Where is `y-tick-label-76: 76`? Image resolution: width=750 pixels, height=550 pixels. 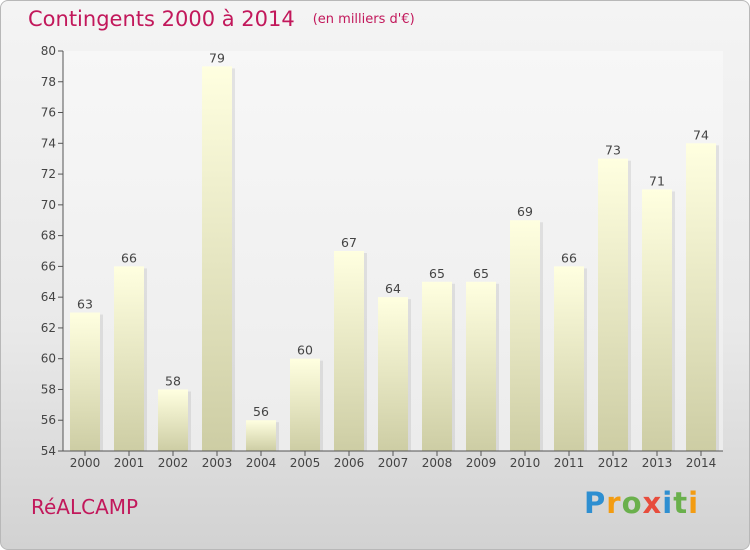
y-tick-label-76: 76 is located at coordinates (48, 113).